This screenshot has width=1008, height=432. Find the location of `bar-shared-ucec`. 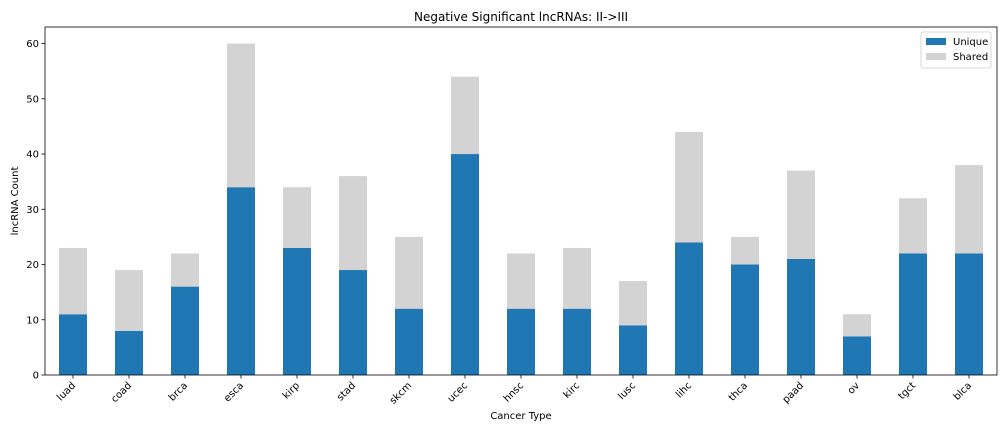

bar-shared-ucec is located at coordinates (465, 115).